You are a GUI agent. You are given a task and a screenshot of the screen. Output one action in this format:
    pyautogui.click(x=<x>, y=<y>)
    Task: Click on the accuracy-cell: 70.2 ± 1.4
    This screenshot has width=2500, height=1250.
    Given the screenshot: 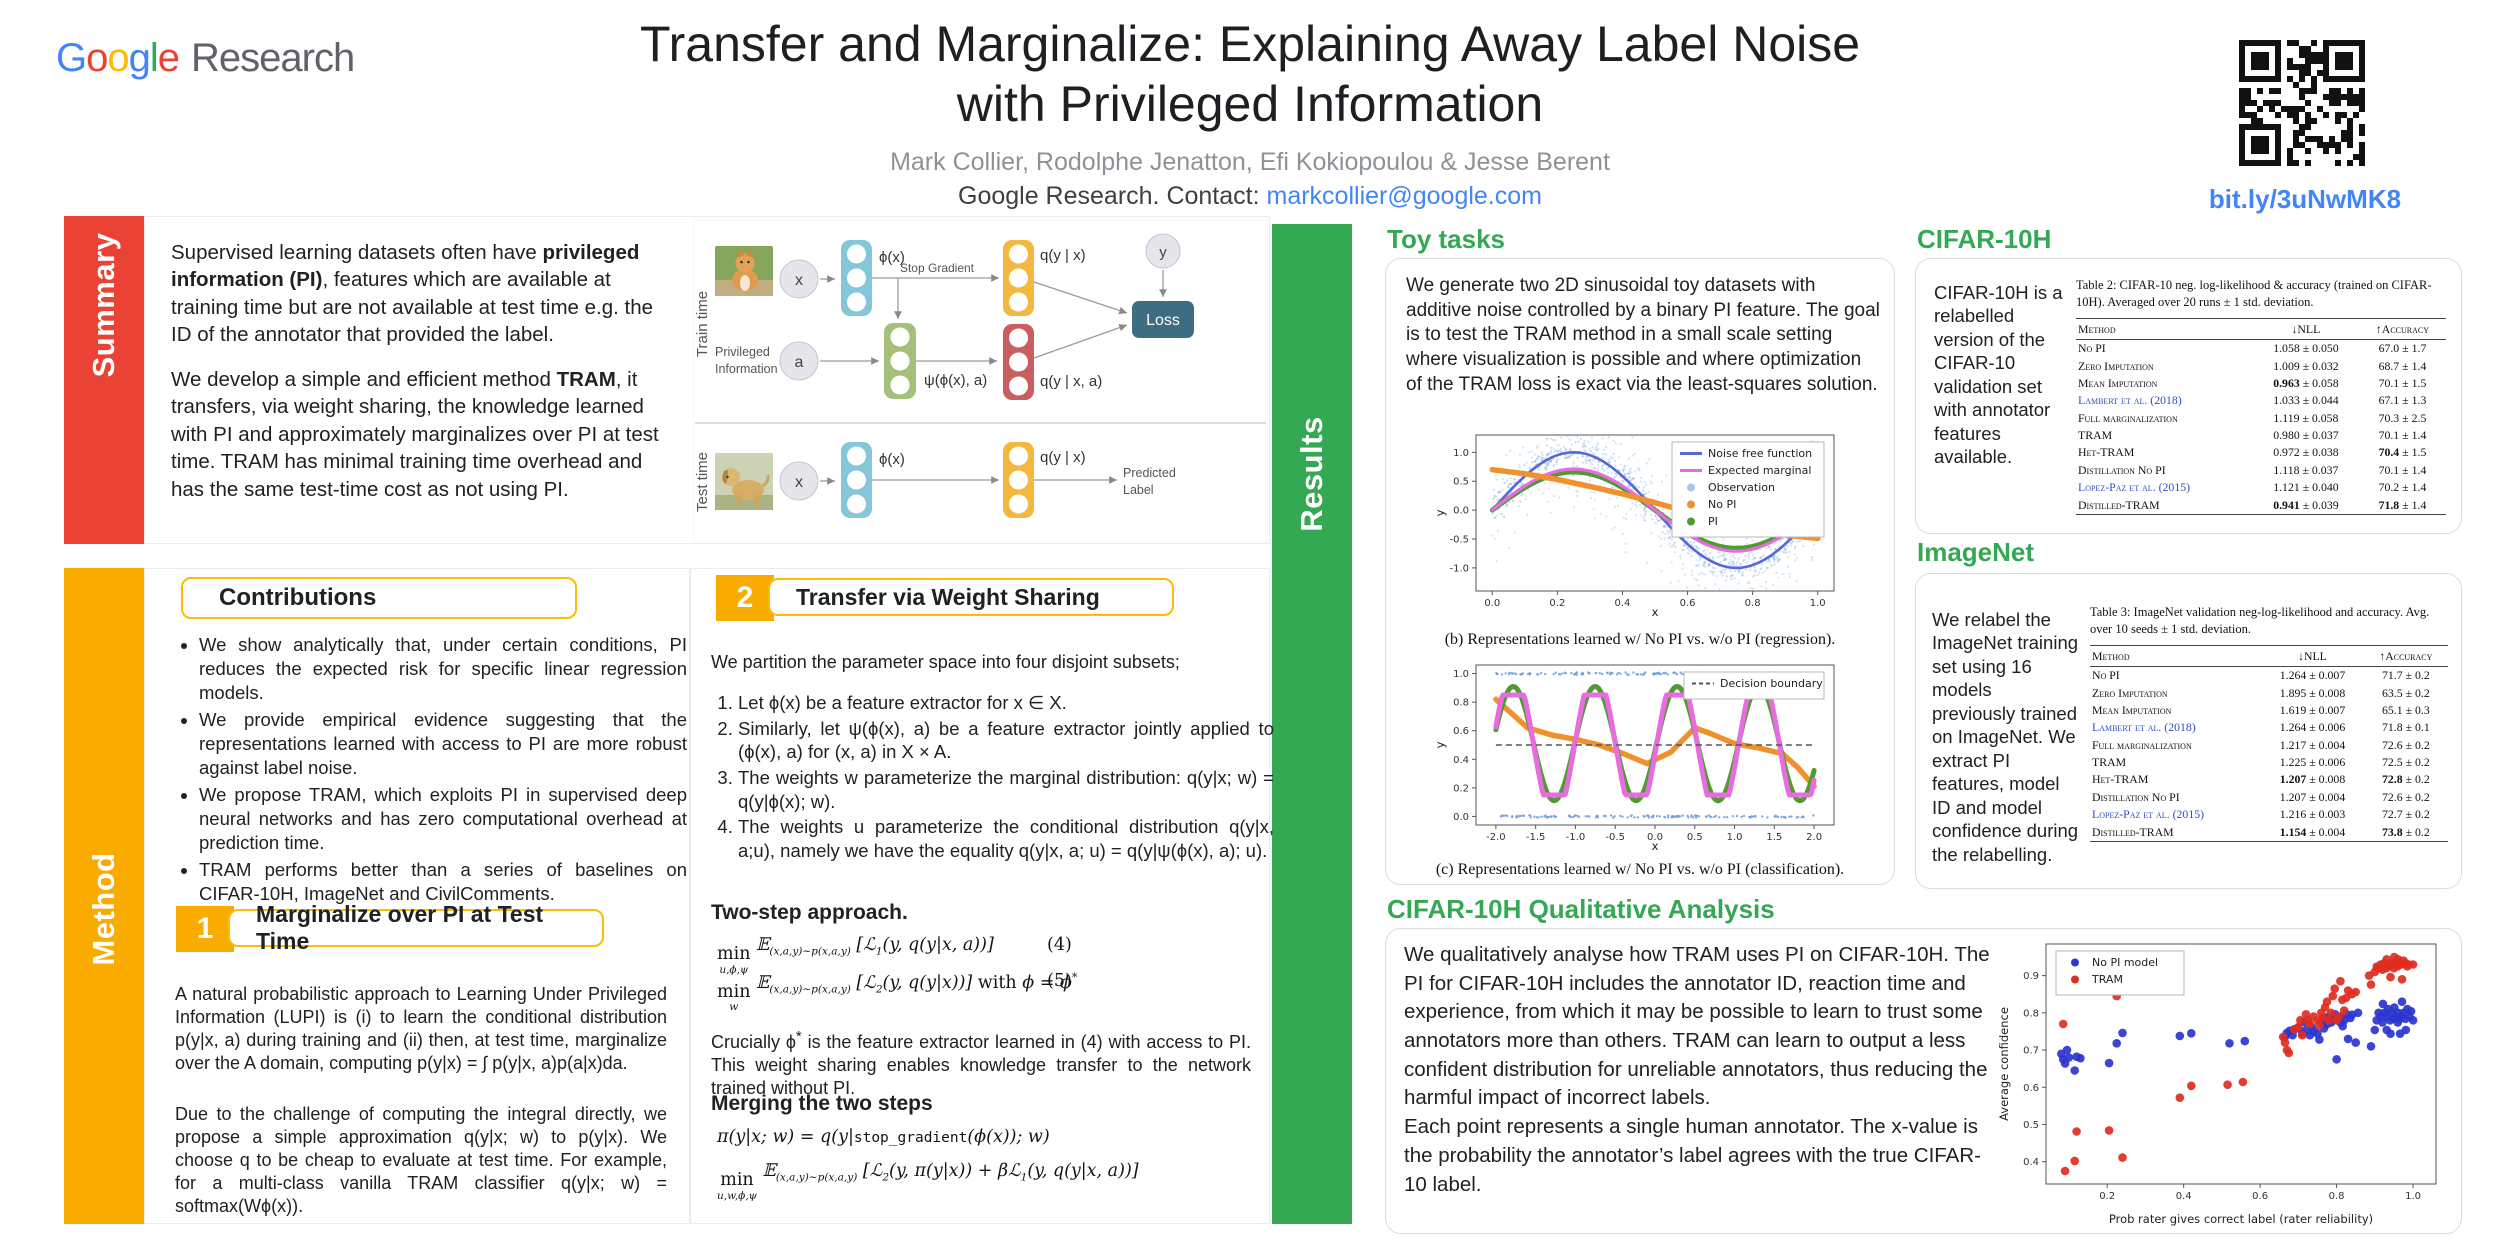 What is the action you would take?
    pyautogui.click(x=2402, y=487)
    